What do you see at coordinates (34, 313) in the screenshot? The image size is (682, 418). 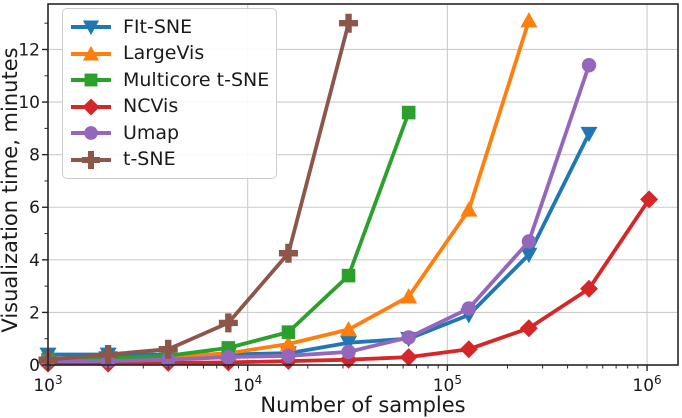 I see `y-tick-label: 2` at bounding box center [34, 313].